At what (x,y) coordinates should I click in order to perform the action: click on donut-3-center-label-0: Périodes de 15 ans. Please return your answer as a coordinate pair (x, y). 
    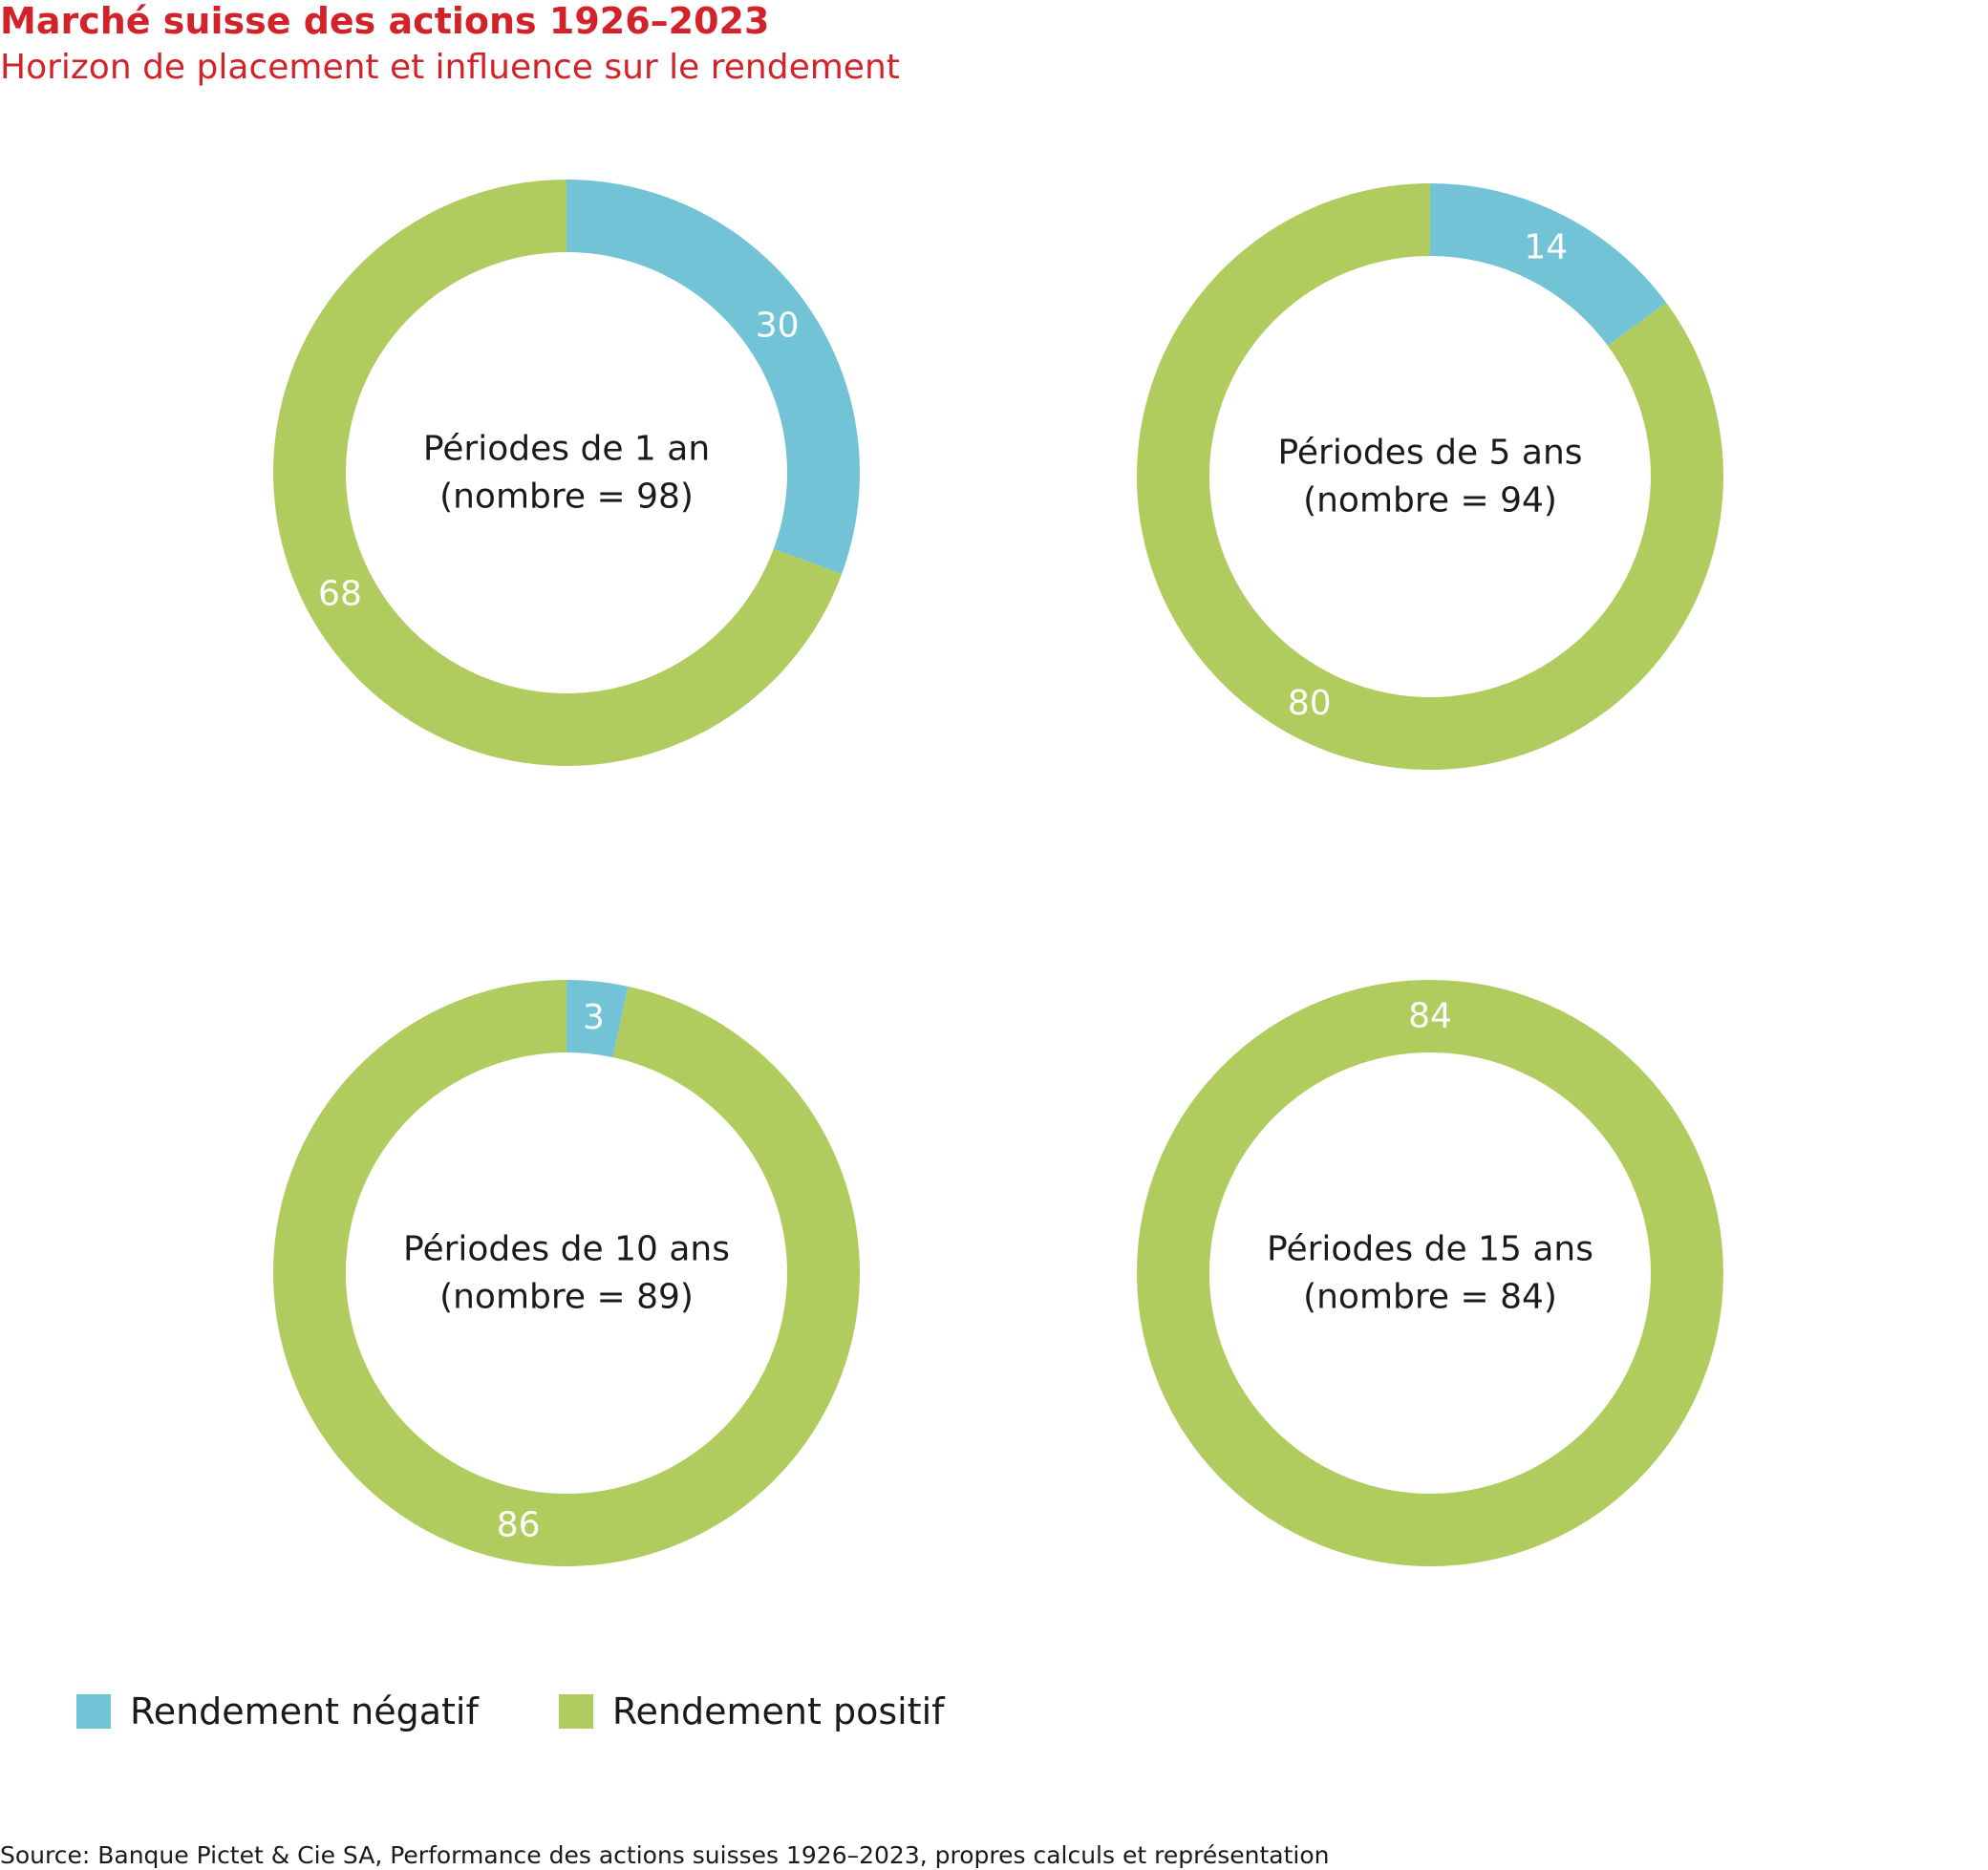
    Looking at the image, I should click on (1430, 1250).